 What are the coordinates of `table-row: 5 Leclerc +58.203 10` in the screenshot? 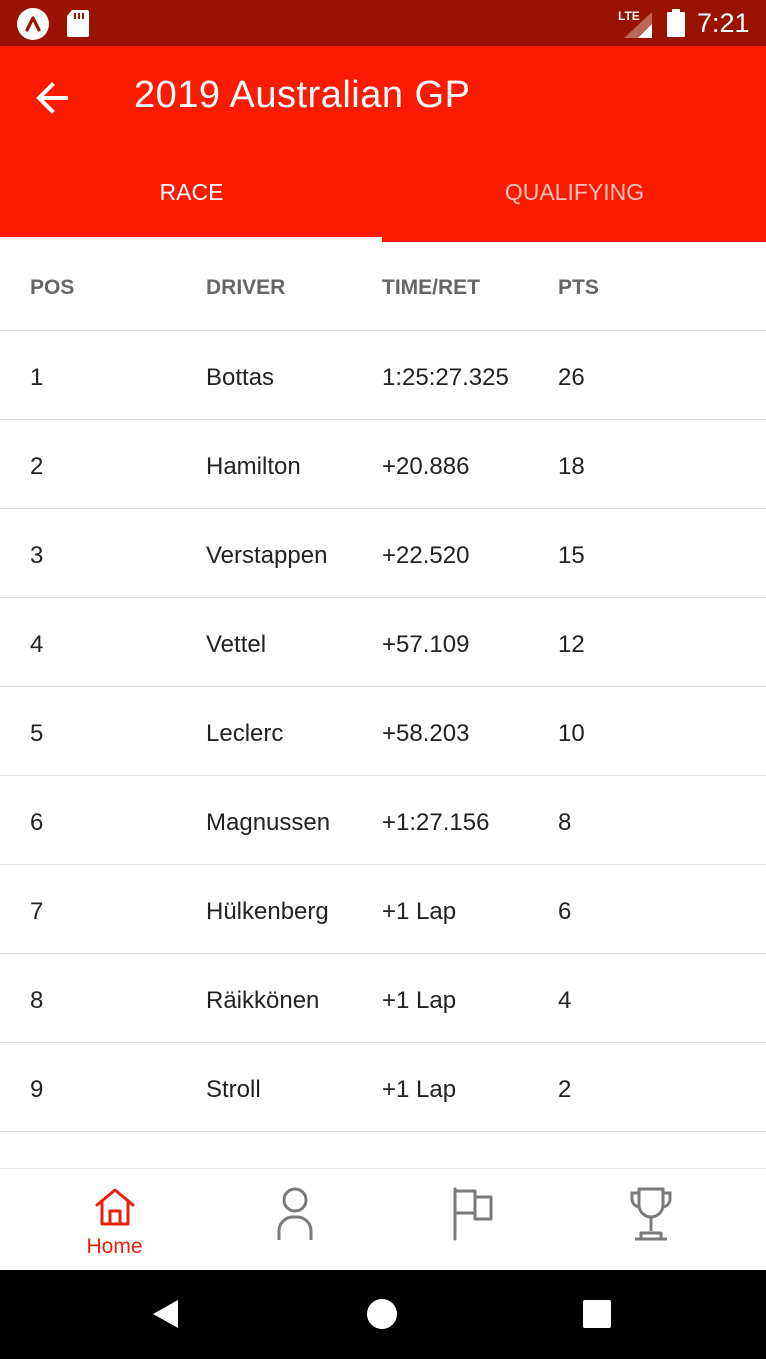 It's located at (383, 731).